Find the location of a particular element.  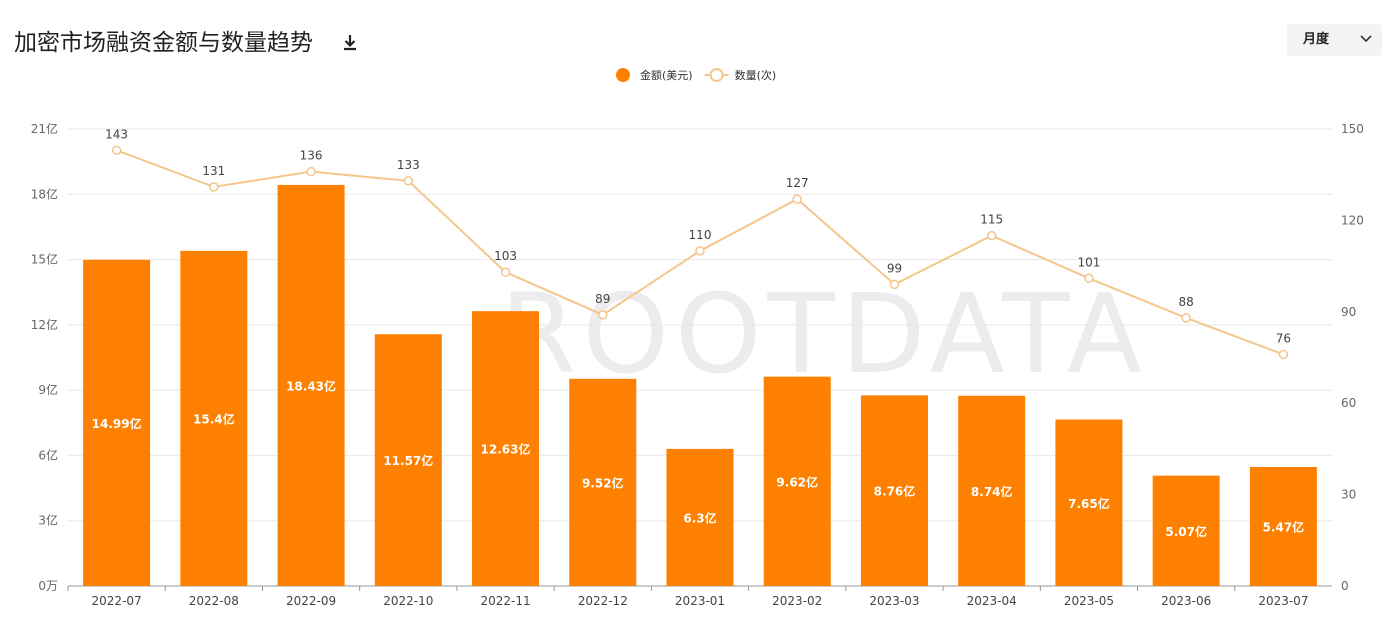

bar-value-label: 9.62亿 is located at coordinates (797, 481).